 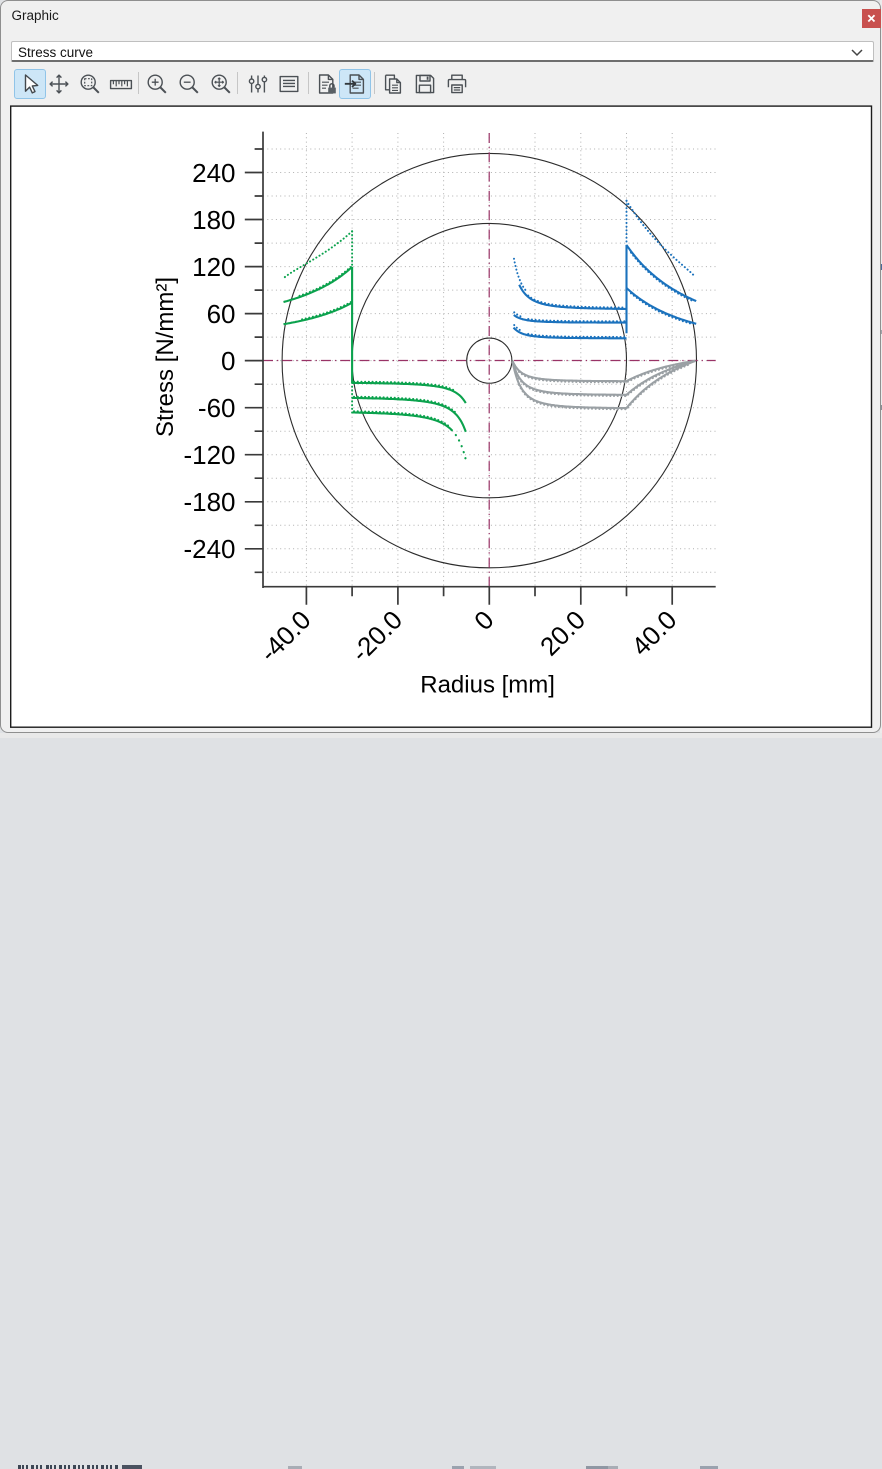 I want to click on svg-text: 0, so click(x=228, y=361).